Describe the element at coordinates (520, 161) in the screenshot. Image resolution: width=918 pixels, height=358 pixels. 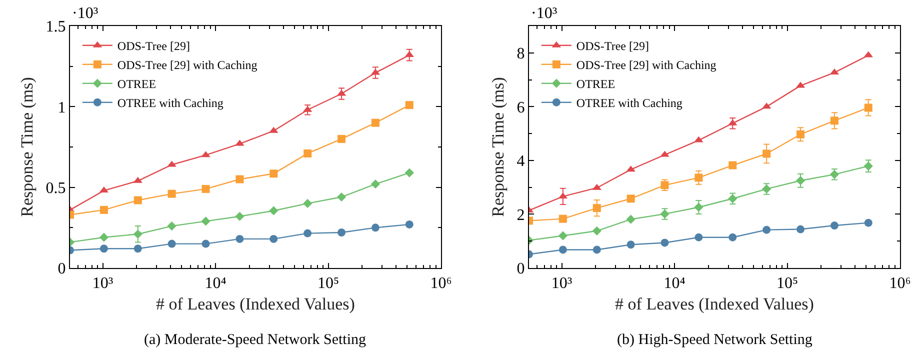
I see `y-tick-label: 4` at that location.